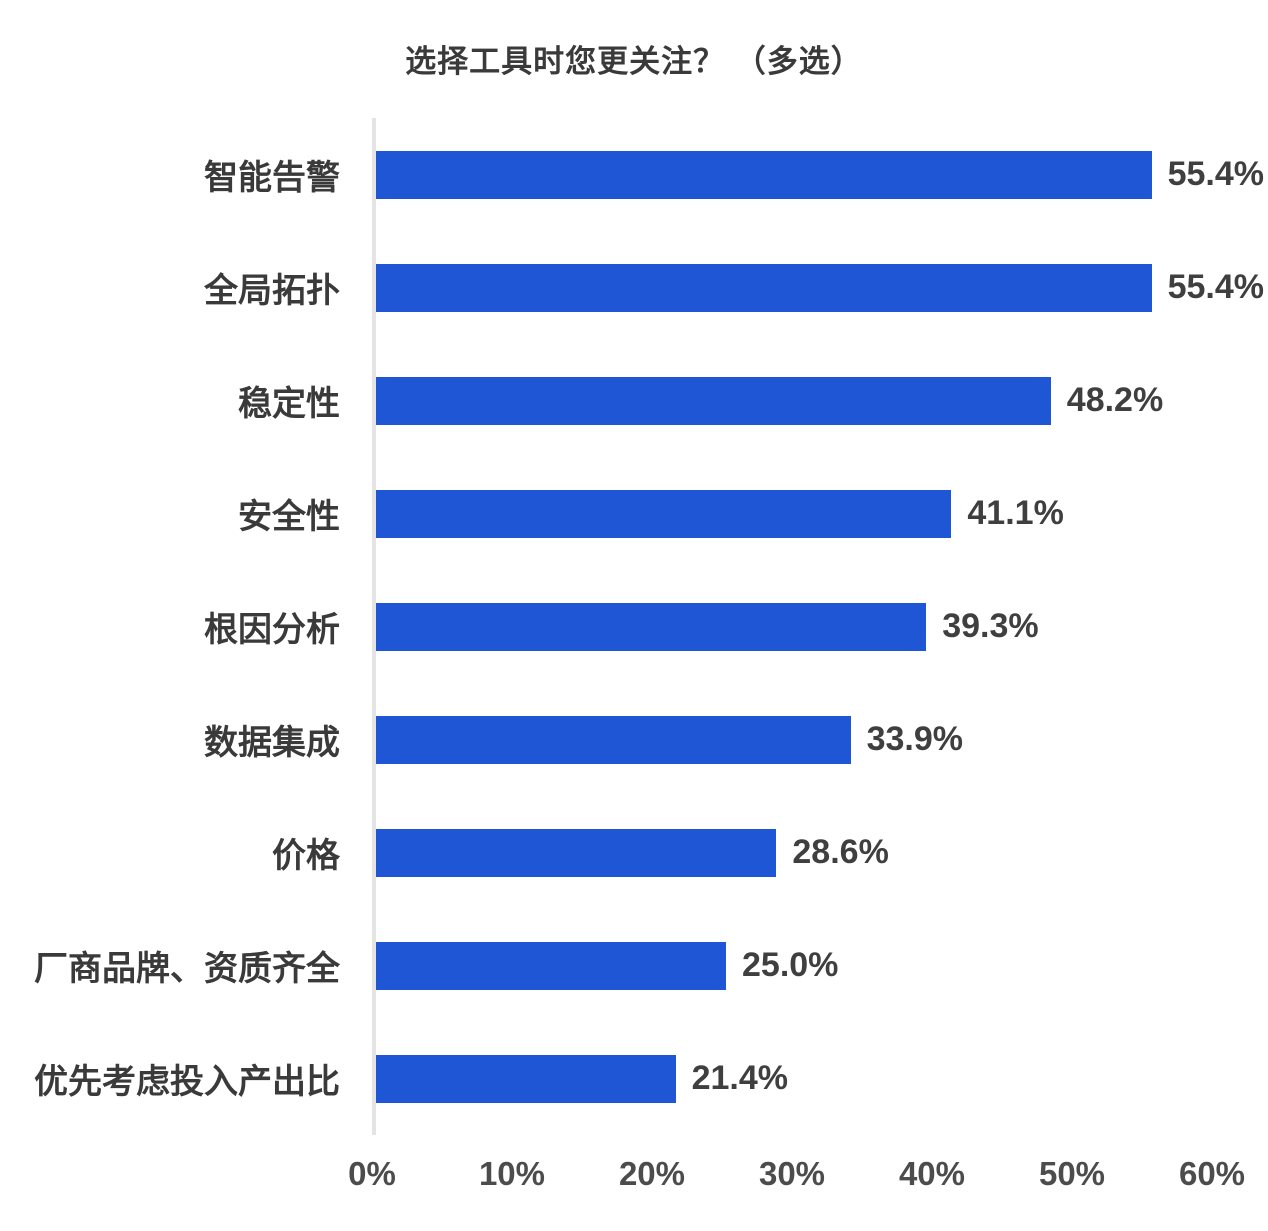 This screenshot has height=1231, width=1268. Describe the element at coordinates (289, 517) in the screenshot. I see `category-label: 安全性` at that location.